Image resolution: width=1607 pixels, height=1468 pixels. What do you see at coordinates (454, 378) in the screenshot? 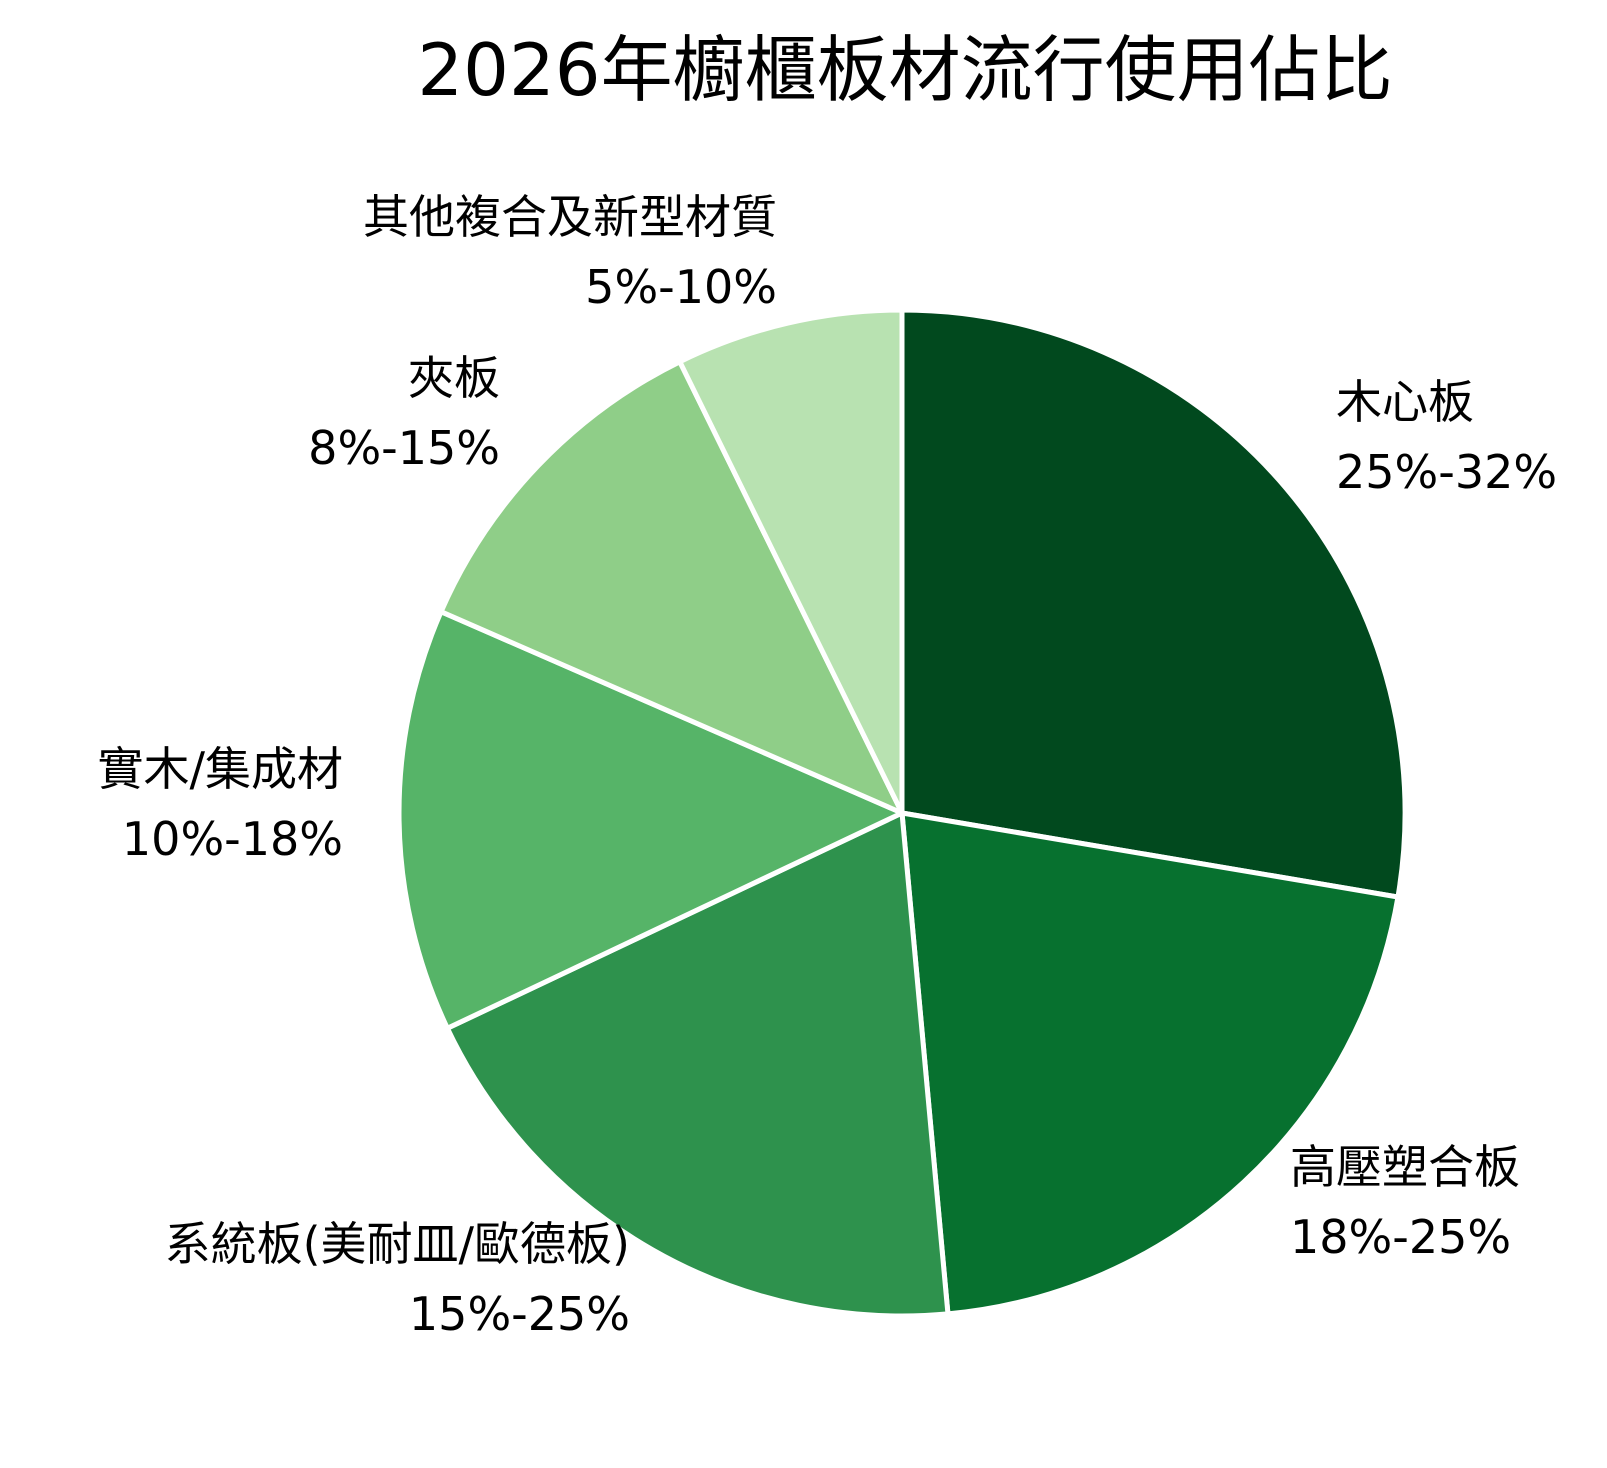
I see `slice-label-name: 夾板` at bounding box center [454, 378].